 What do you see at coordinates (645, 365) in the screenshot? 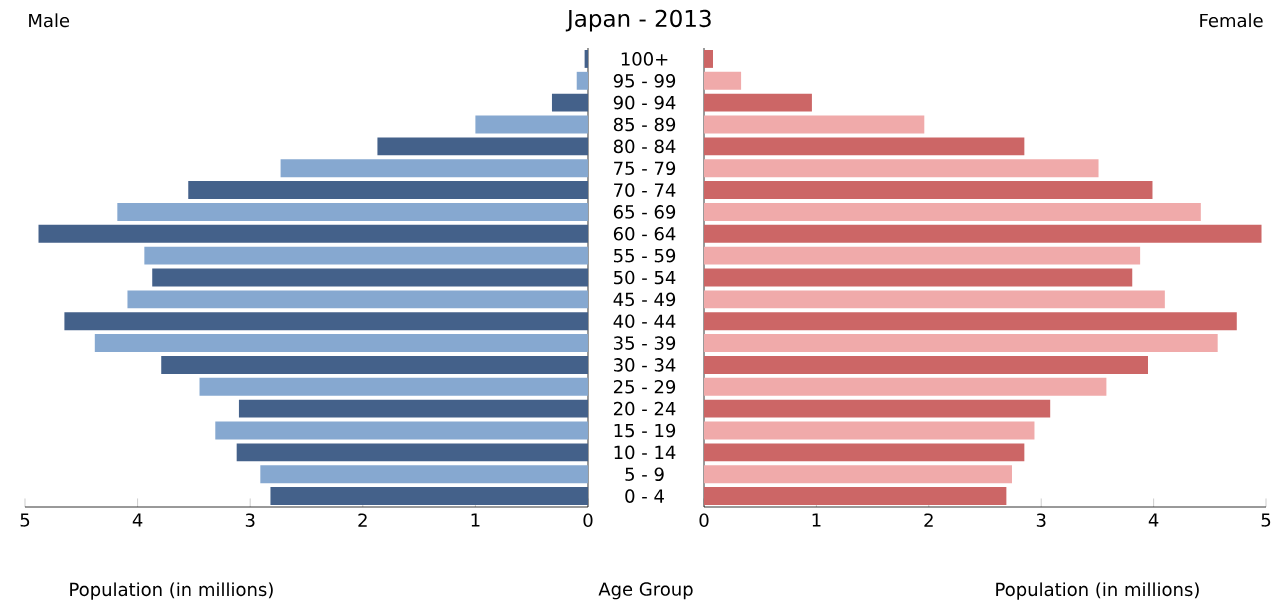
I see `y-tick-label: 30 - 34` at bounding box center [645, 365].